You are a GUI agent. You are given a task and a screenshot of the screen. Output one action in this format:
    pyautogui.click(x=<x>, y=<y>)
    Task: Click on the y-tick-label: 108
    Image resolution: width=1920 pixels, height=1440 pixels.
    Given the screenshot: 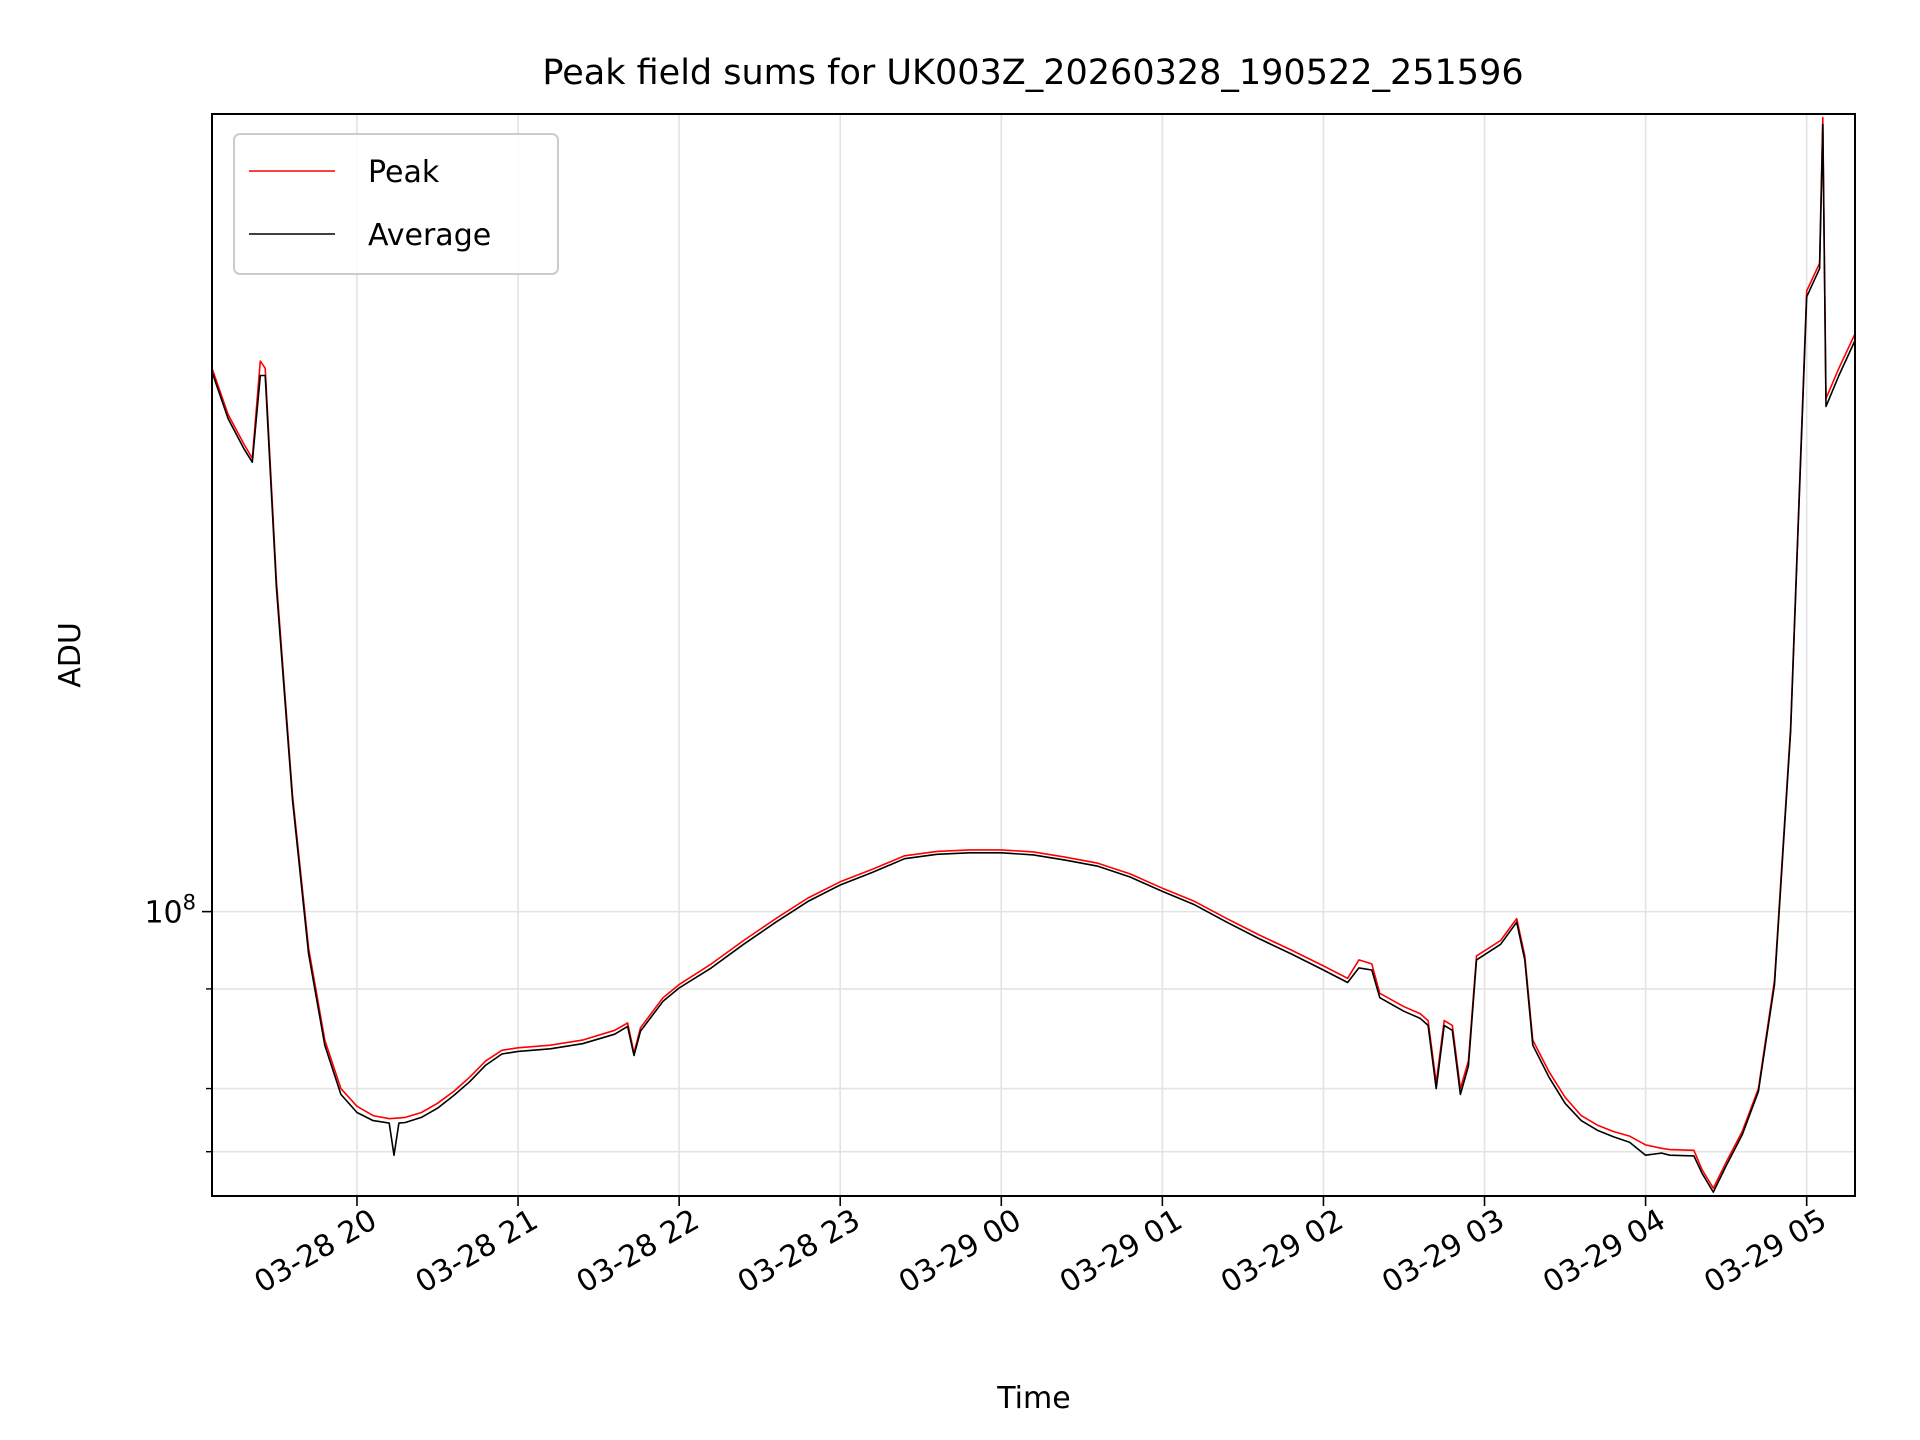 What is the action you would take?
    pyautogui.click(x=170, y=911)
    